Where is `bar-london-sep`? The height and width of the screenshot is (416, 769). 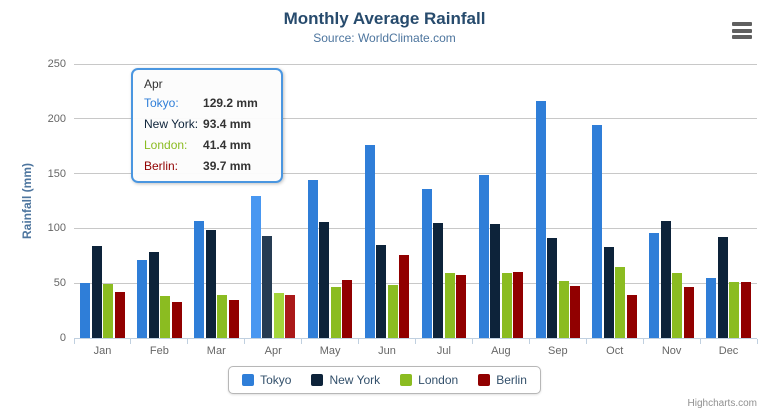
bar-london-sep is located at coordinates (563, 309).